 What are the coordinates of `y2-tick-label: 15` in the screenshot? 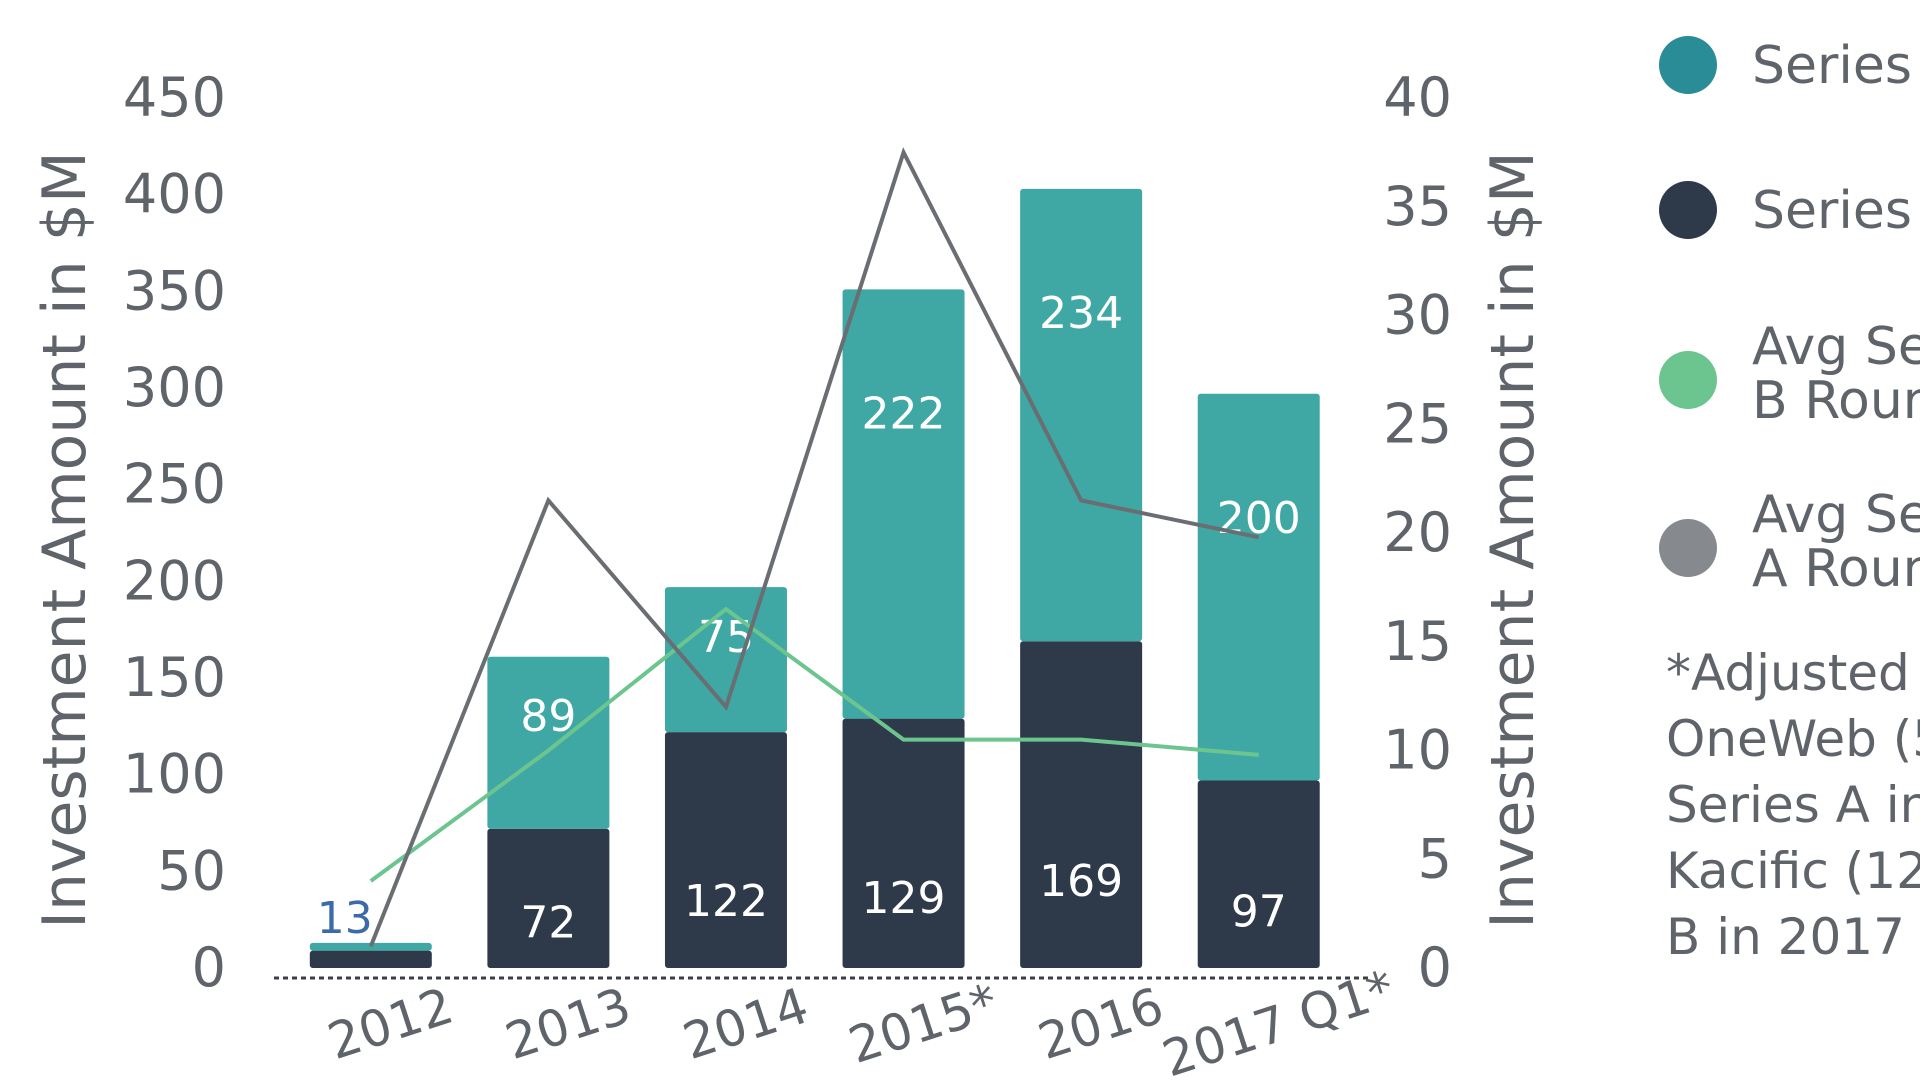 It's located at (1417, 641).